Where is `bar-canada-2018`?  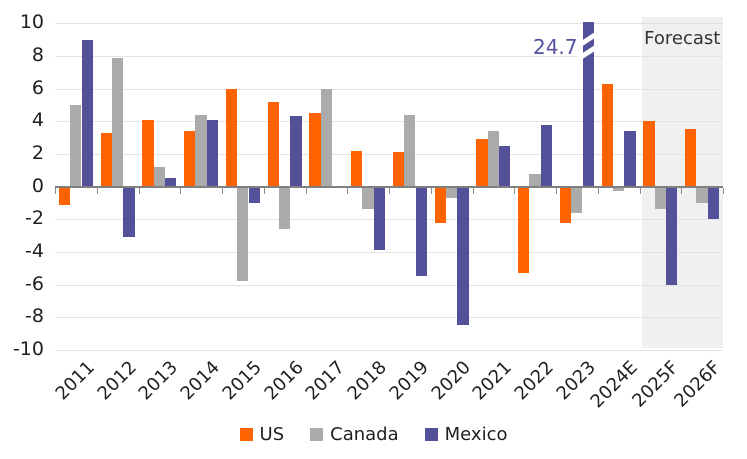 bar-canada-2018 is located at coordinates (368, 198).